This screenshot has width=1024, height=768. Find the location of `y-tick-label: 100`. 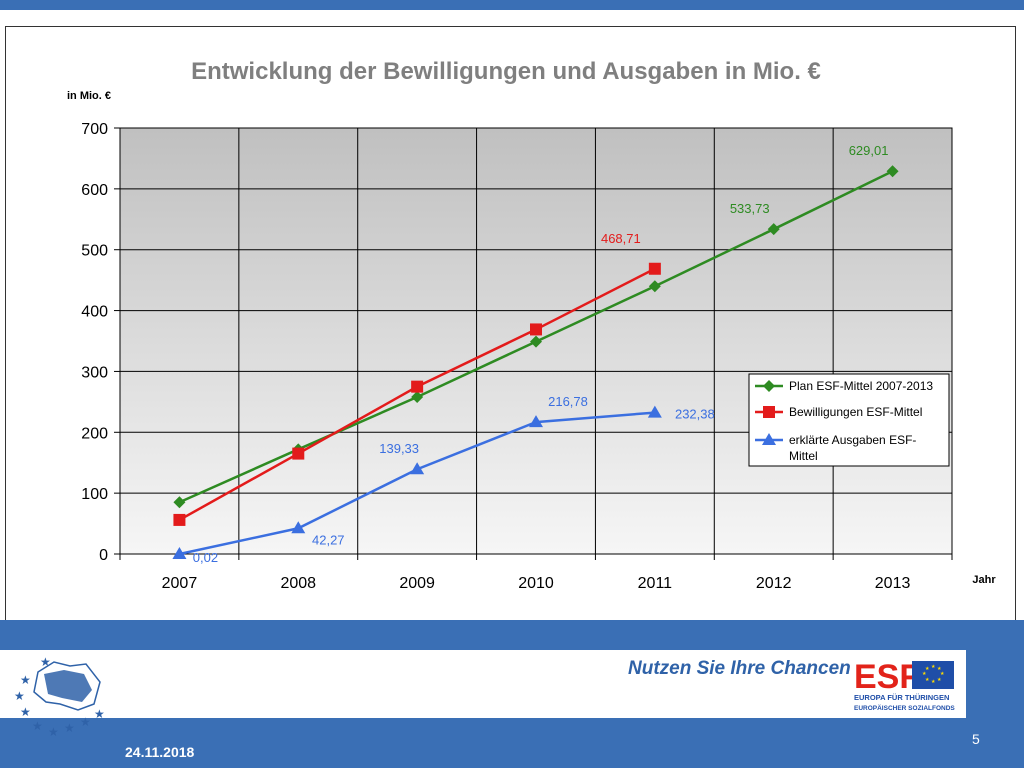

y-tick-label: 100 is located at coordinates (94, 494).